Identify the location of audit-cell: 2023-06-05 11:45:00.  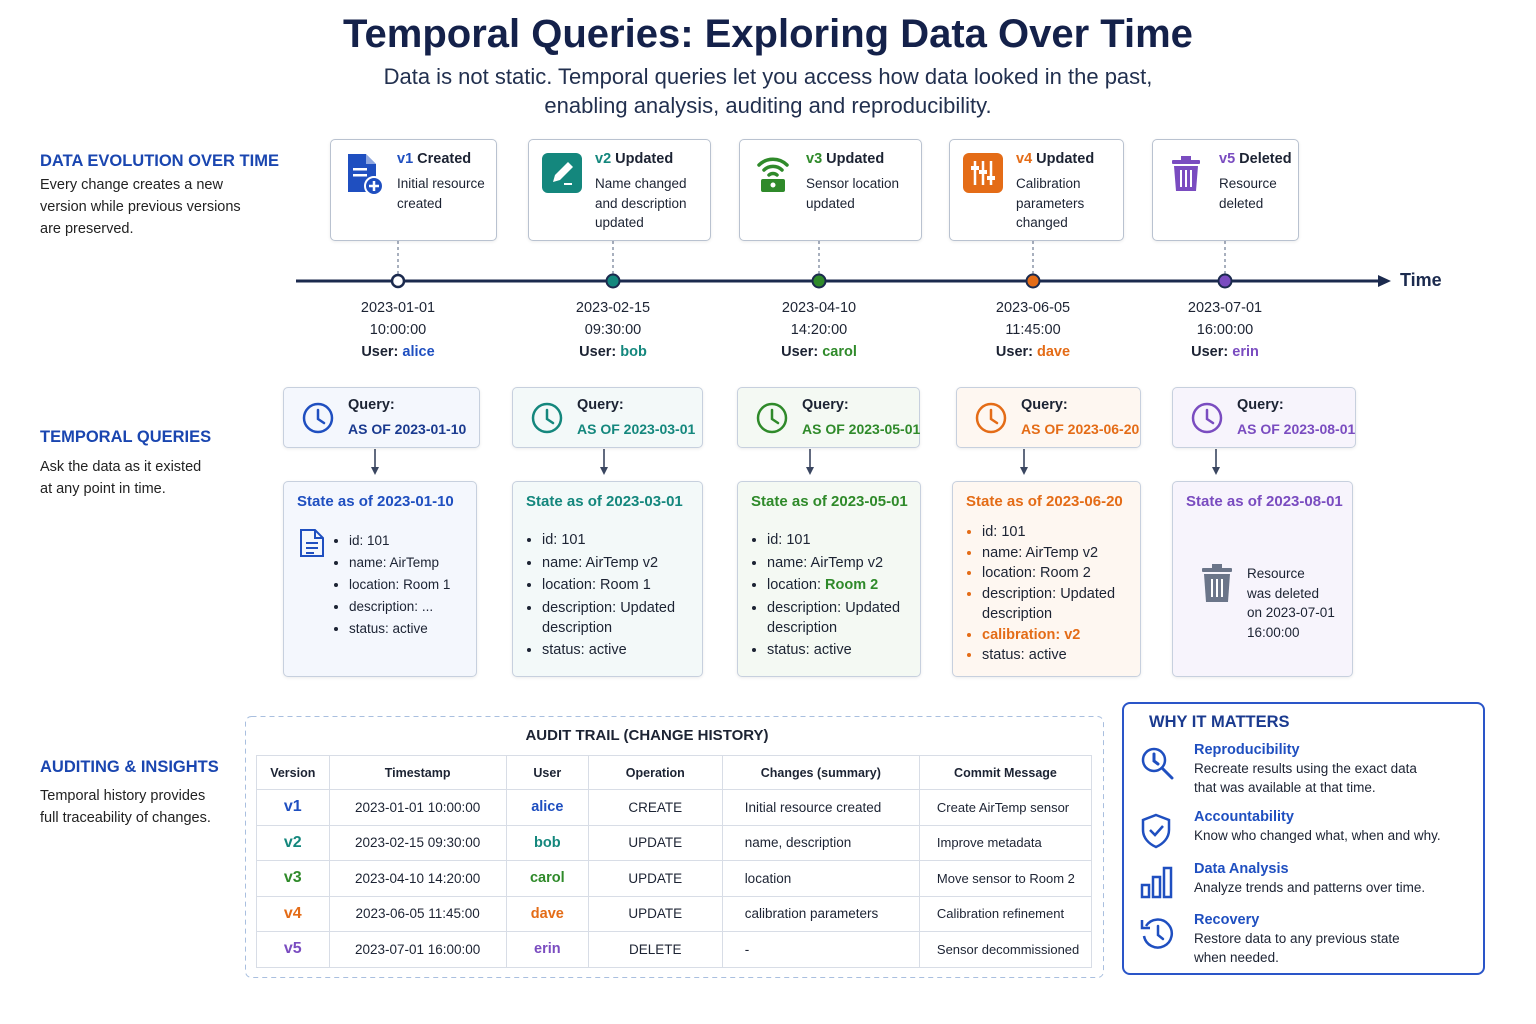
(417, 913).